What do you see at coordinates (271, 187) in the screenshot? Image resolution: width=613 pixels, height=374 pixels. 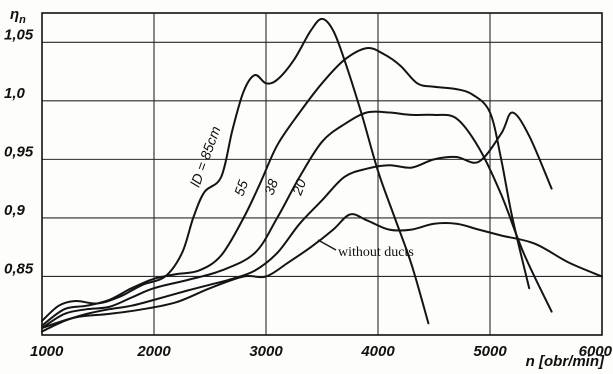 I see `curve-label-38: 38` at bounding box center [271, 187].